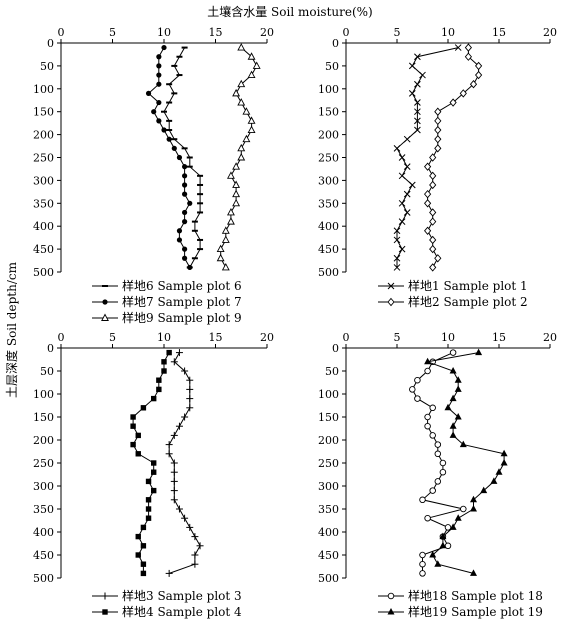 This screenshot has width=569, height=629. I want to click on series-line, so click(239, 157).